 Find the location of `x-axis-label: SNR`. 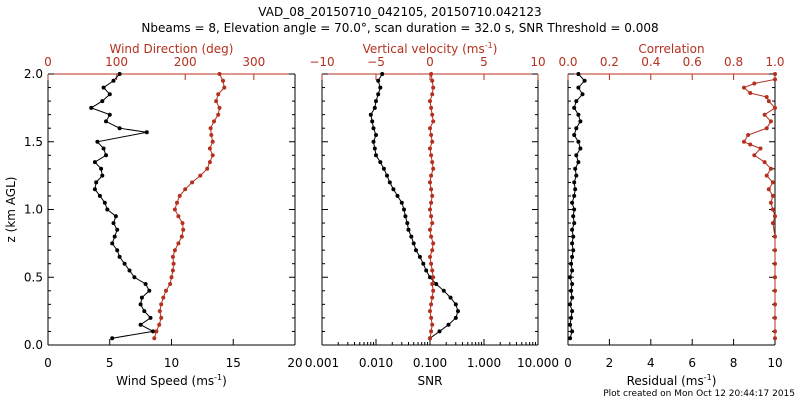

x-axis-label: SNR is located at coordinates (430, 381).